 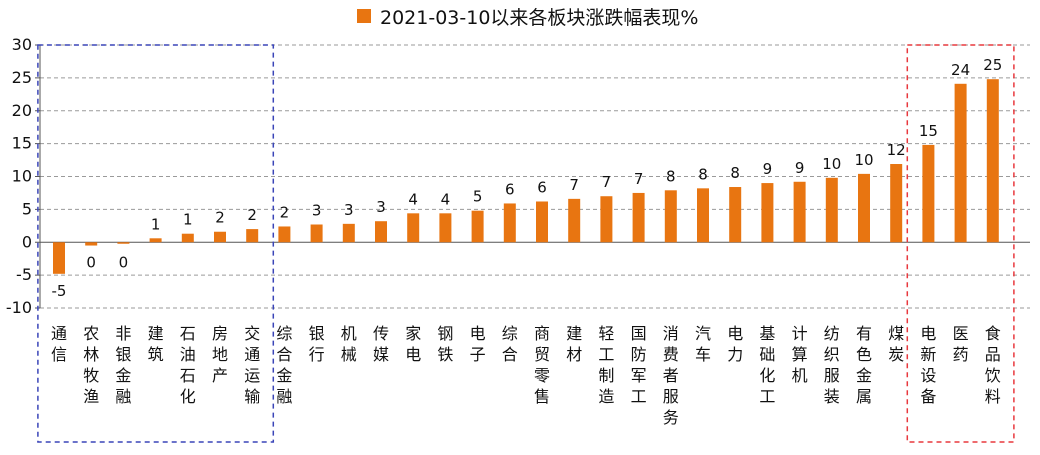 What do you see at coordinates (478, 344) in the screenshot?
I see `category-label: 电子` at bounding box center [478, 344].